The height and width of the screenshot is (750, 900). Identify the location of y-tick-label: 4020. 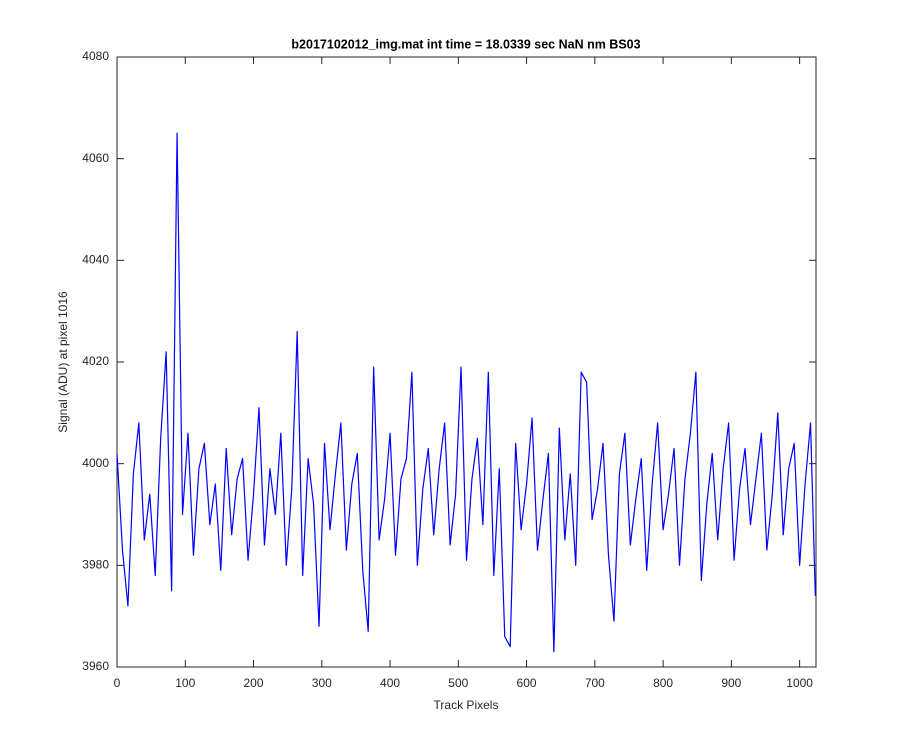
(95, 361).